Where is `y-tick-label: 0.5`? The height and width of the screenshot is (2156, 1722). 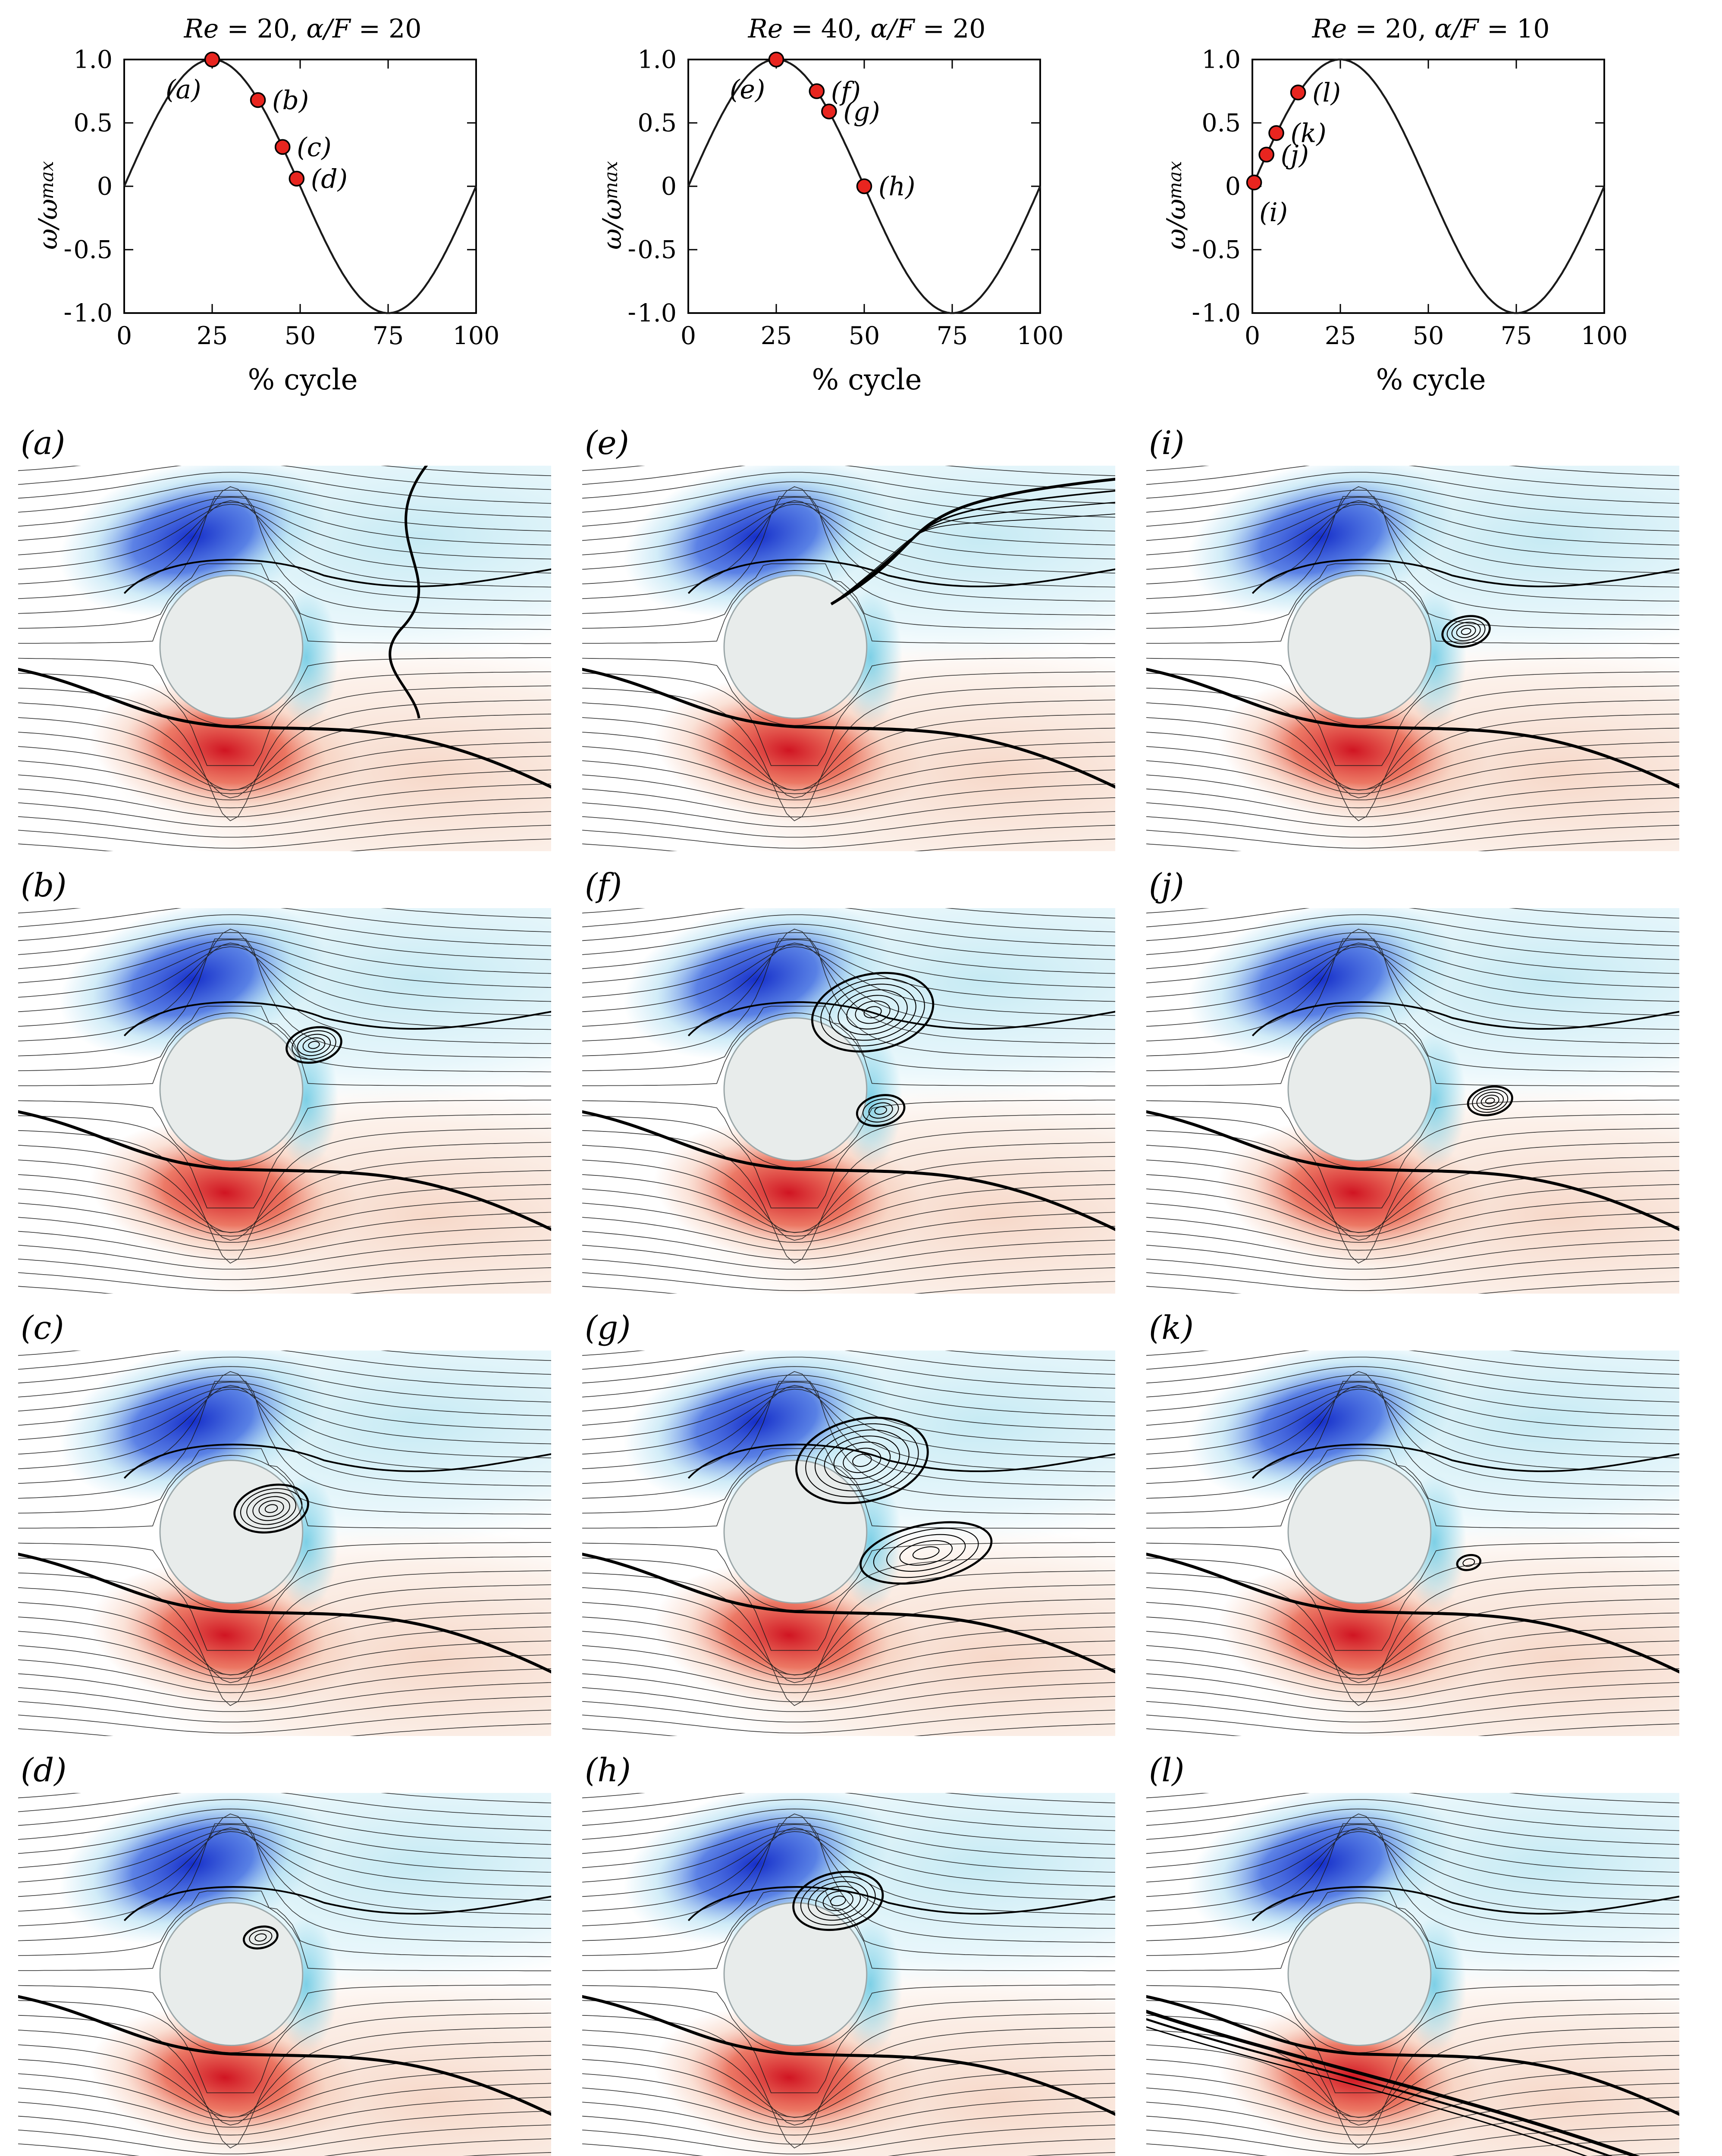
y-tick-label: 0.5 is located at coordinates (657, 123).